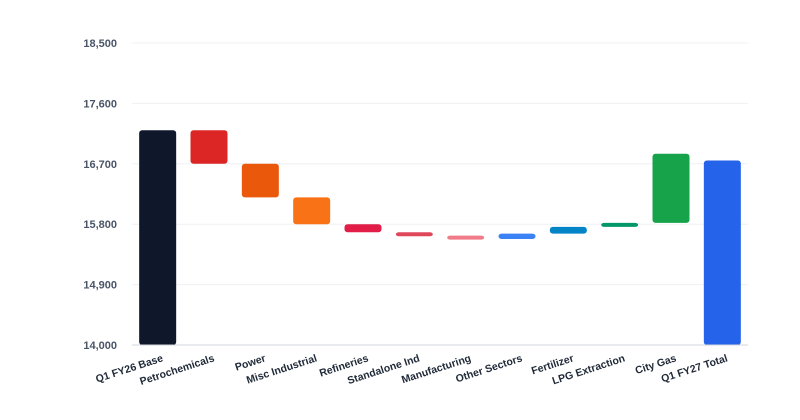 The height and width of the screenshot is (420, 800). I want to click on y-tick-label: 16,700, so click(100, 165).